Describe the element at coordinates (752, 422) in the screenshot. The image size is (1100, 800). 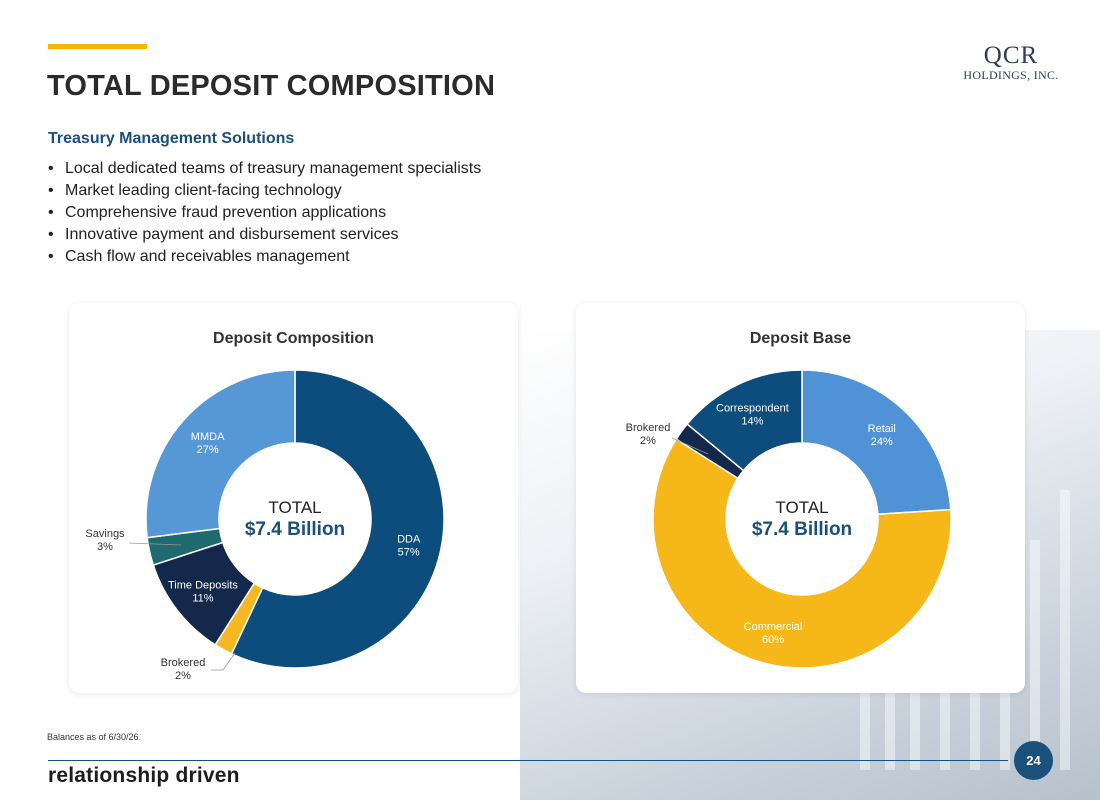
I see `slice-percent: 14%` at that location.